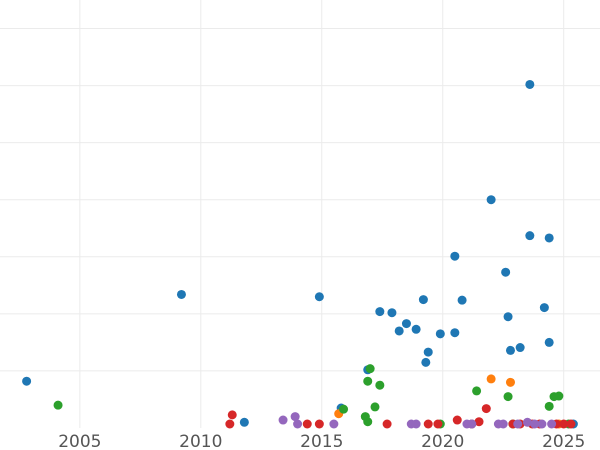 The width and height of the screenshot is (600, 450). I want to click on x-axis-tick-labels: 2005 2010 2015 2020 2025, so click(321, 441).